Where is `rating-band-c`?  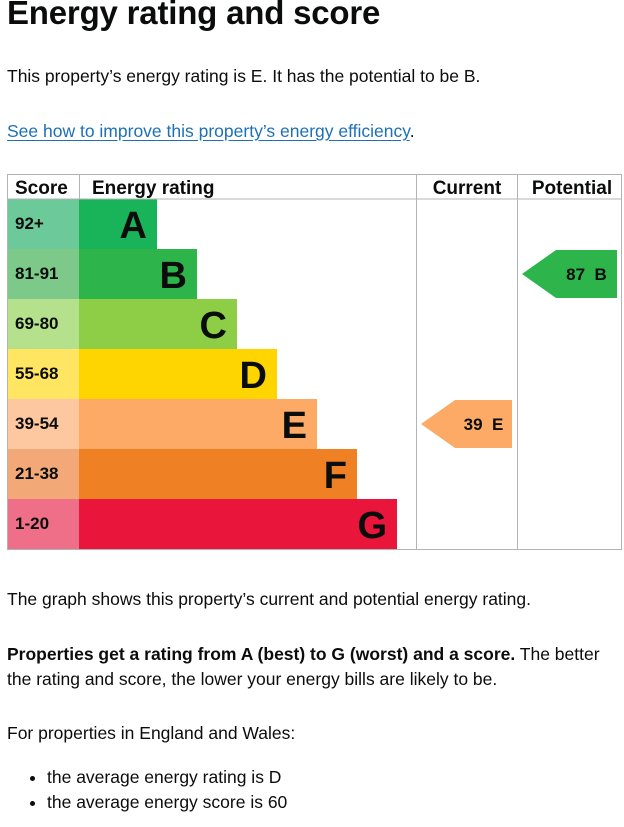 rating-band-c is located at coordinates (158, 324).